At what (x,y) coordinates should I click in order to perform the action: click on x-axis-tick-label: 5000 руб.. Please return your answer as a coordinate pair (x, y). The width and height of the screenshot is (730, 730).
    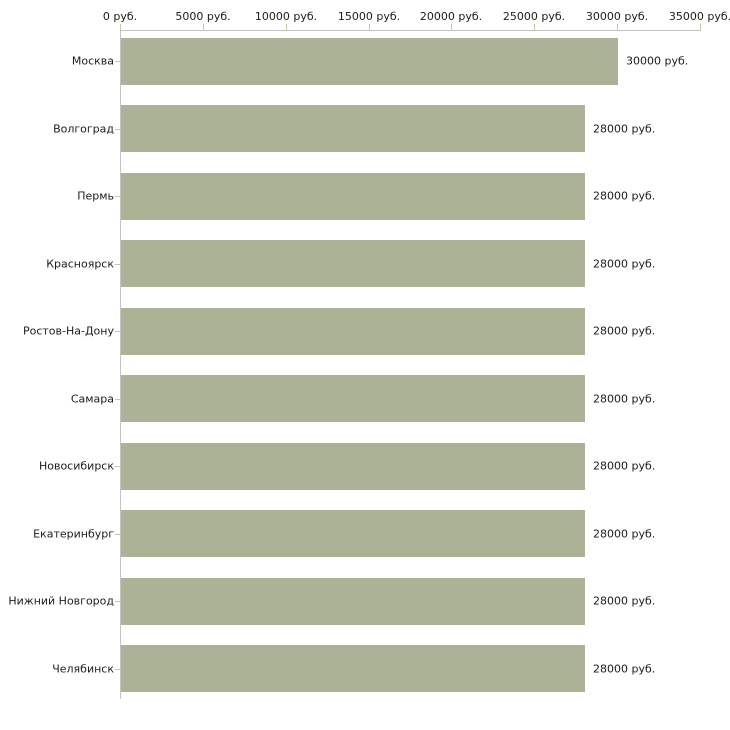
    Looking at the image, I should click on (203, 16).